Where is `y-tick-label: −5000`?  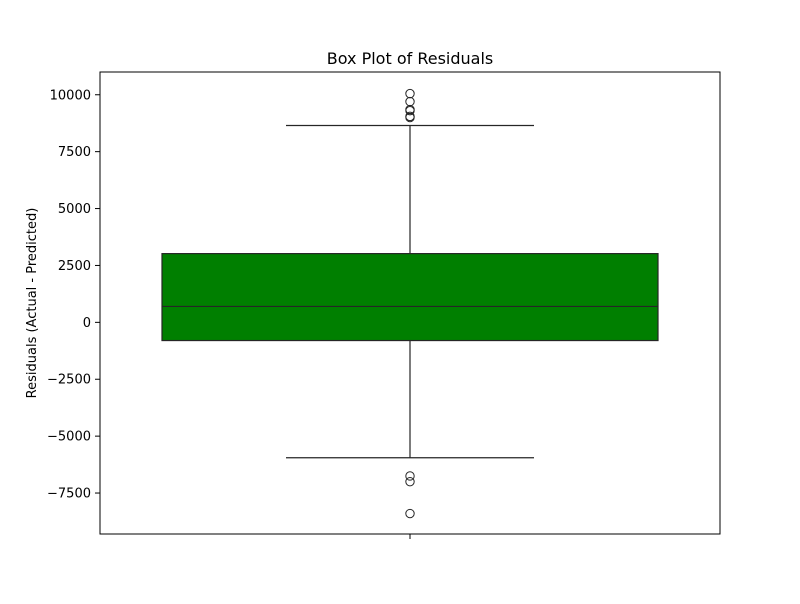 y-tick-label: −5000 is located at coordinates (69, 437).